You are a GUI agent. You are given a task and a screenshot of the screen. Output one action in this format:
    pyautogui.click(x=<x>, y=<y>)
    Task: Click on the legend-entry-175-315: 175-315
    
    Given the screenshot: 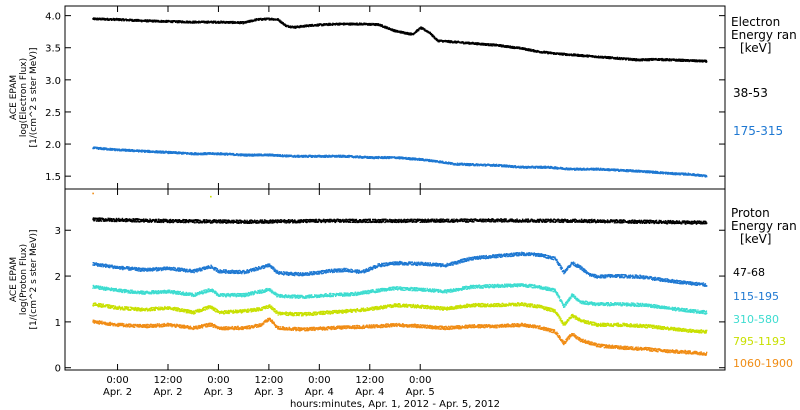 What is the action you would take?
    pyautogui.click(x=758, y=131)
    